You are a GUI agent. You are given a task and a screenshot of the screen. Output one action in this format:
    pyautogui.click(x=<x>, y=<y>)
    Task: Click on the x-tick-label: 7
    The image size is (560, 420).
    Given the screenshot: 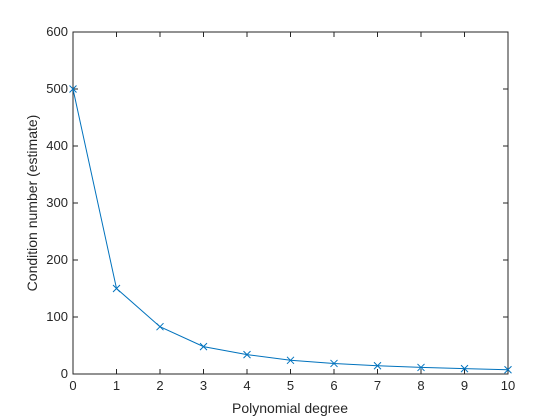 What is the action you would take?
    pyautogui.click(x=377, y=385)
    